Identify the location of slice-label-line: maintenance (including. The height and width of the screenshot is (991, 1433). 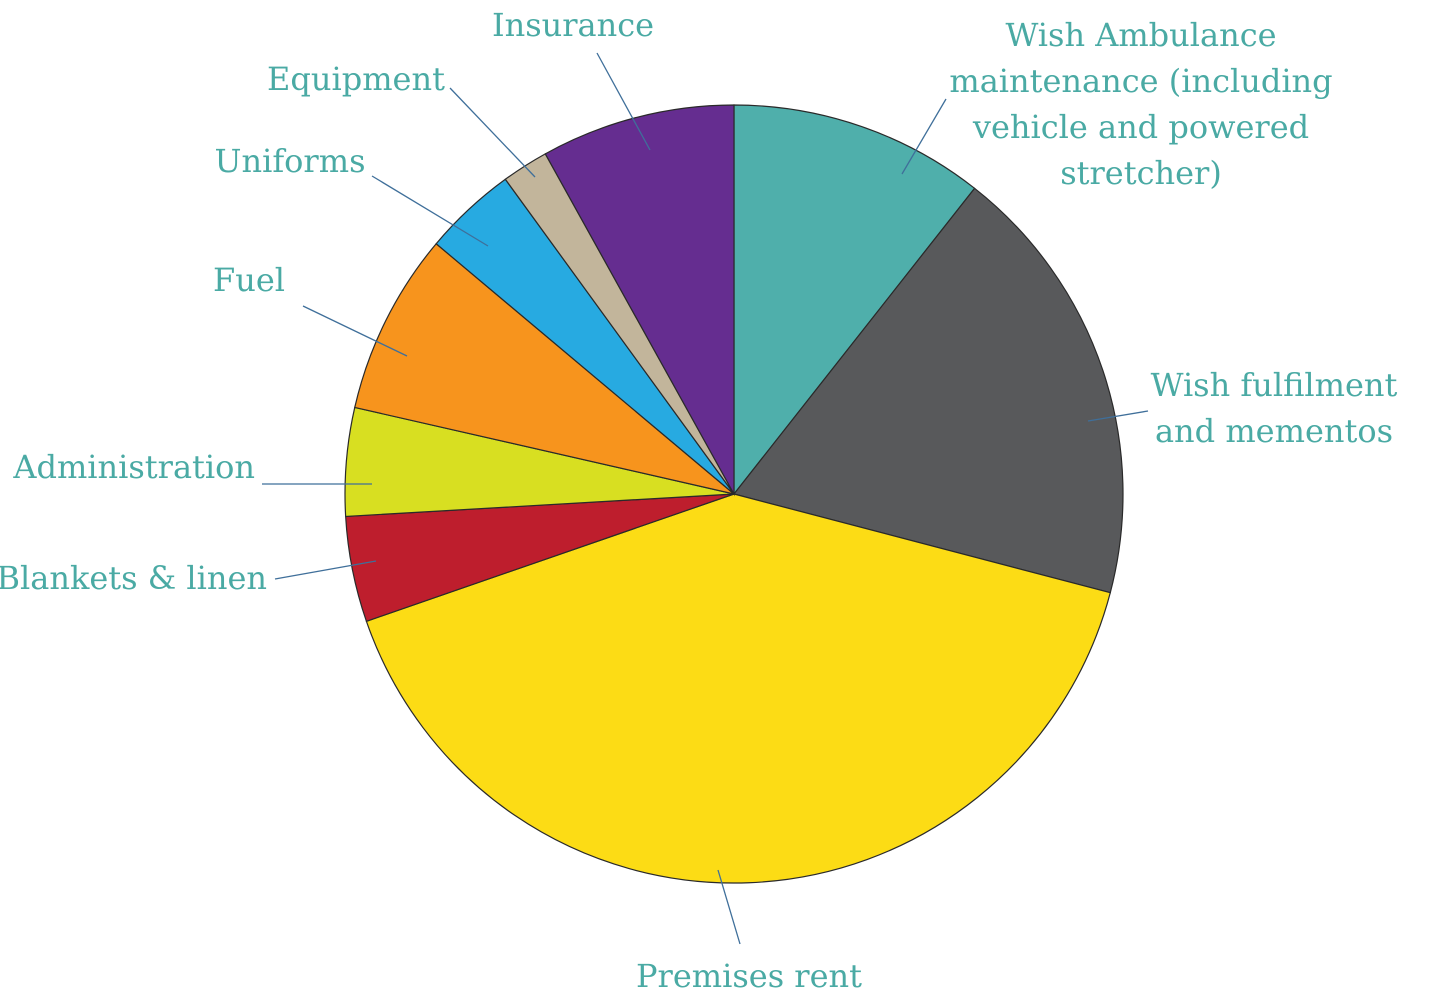
(1140, 81).